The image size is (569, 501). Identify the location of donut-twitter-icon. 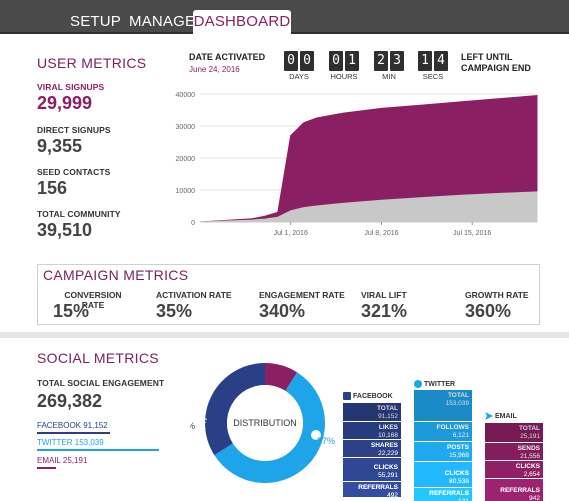
(316, 435).